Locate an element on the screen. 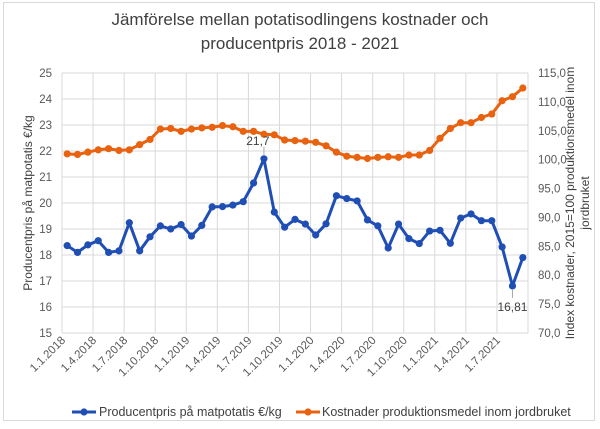 This screenshot has height=429, width=600. y2-tick-label: 85,0 is located at coordinates (549, 247).